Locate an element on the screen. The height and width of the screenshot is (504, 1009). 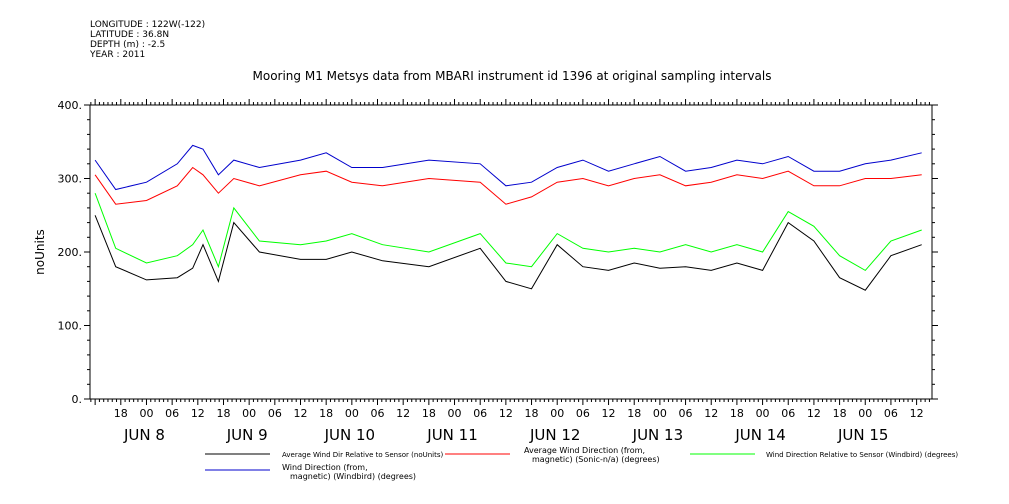
x-day-label: JUN 9 is located at coordinates (247, 435).